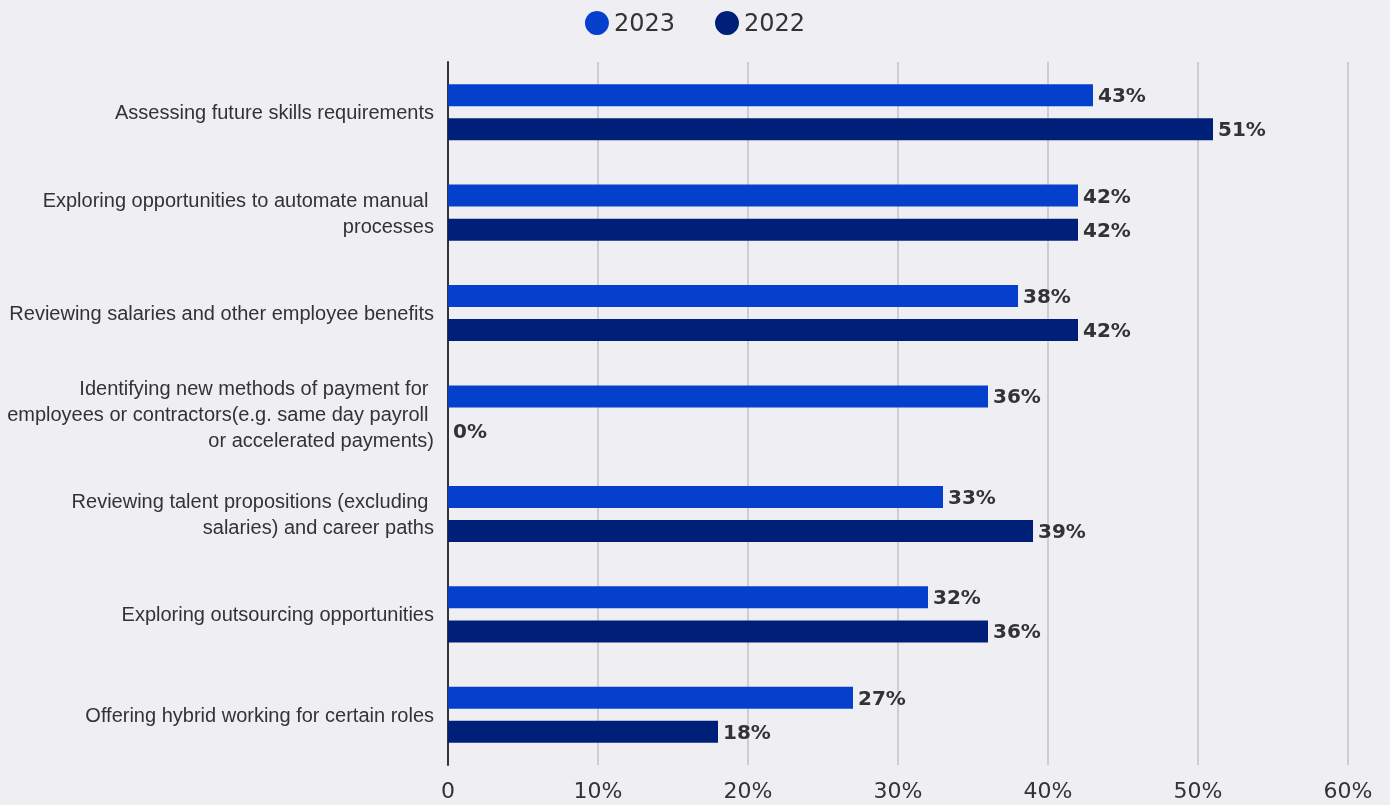 This screenshot has width=1390, height=805. What do you see at coordinates (277, 614) in the screenshot?
I see `y-tick-label: Exploring outsourcing opportunities` at bounding box center [277, 614].